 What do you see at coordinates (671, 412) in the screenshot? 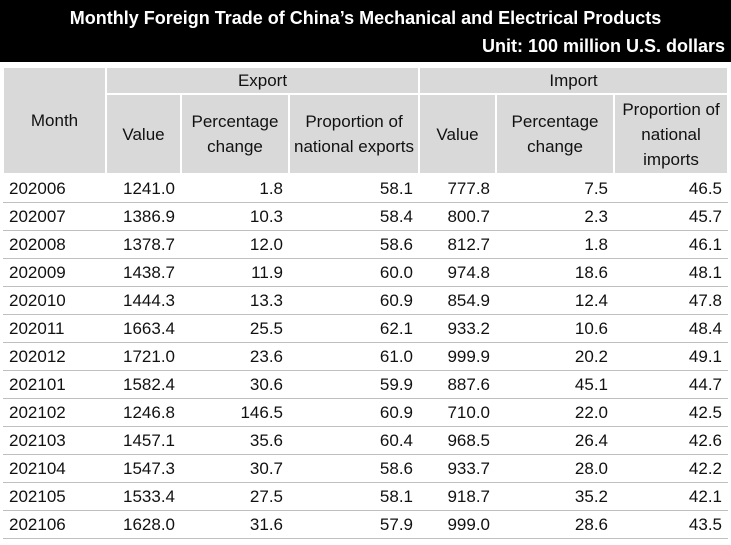
I see `value-cell: 42.5` at bounding box center [671, 412].